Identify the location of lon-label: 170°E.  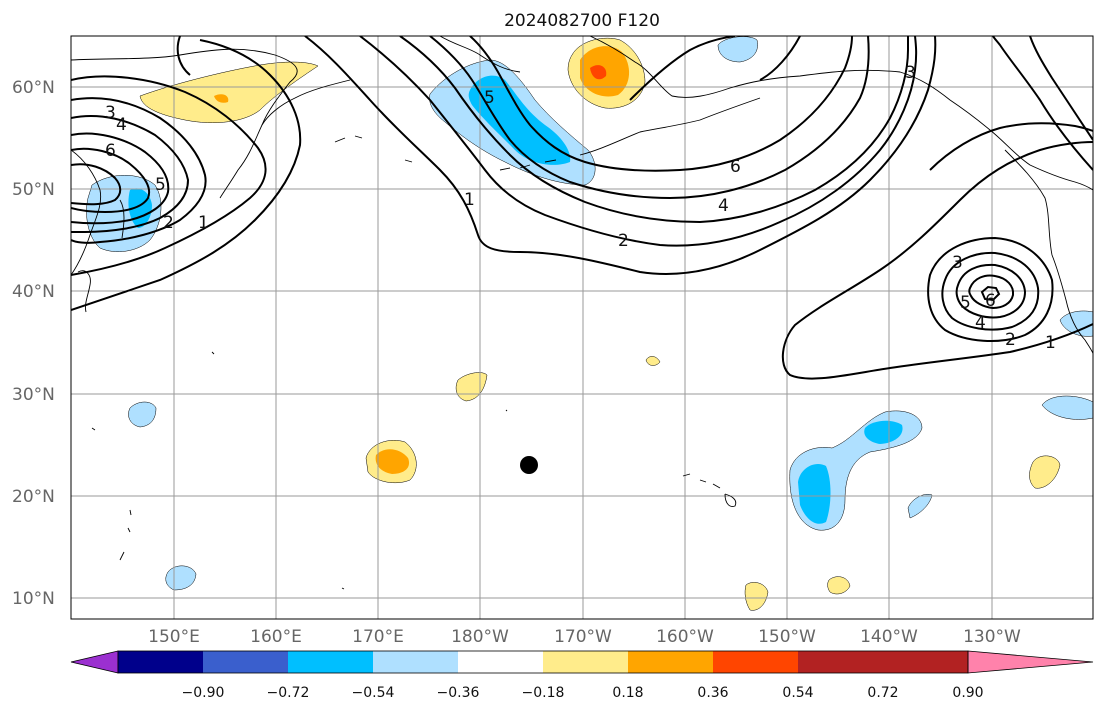
(378, 637).